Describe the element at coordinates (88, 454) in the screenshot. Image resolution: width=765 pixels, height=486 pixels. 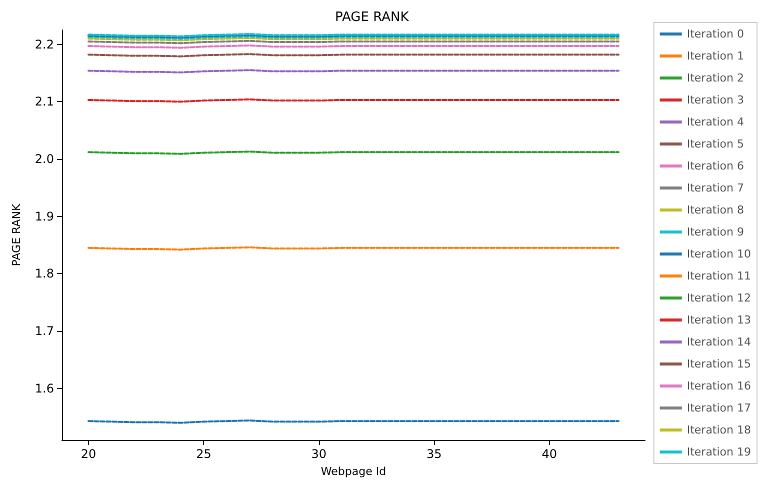
I see `x-tick-label: 20` at that location.